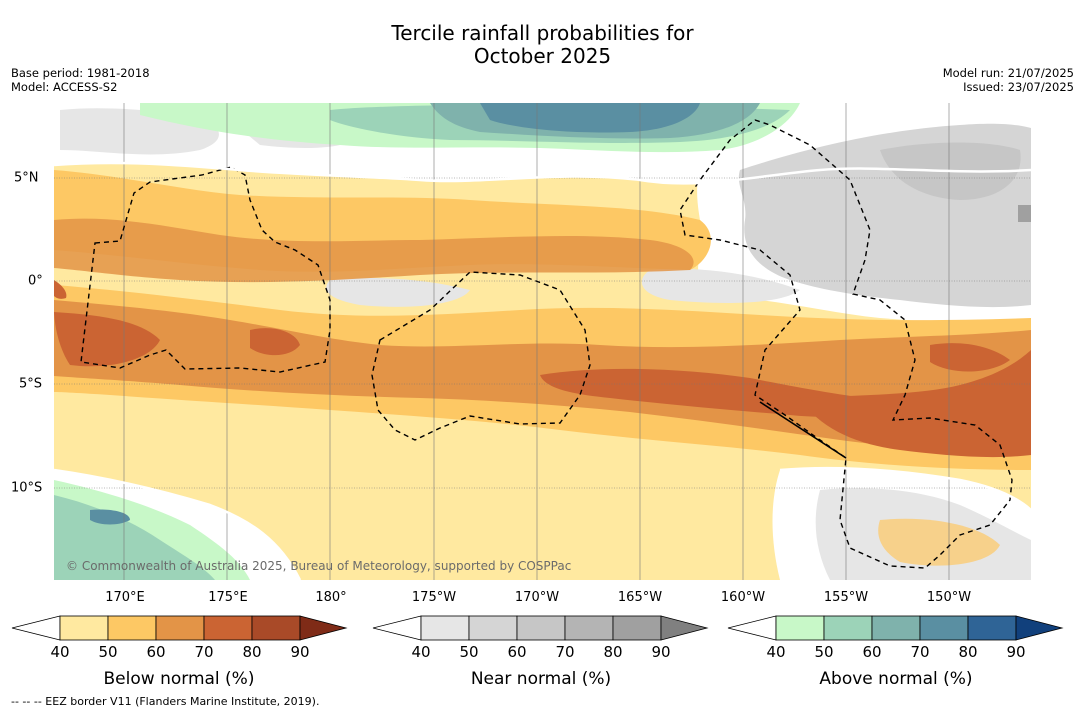  Describe the element at coordinates (915, 404) in the screenshot. I see `red-band-east` at that location.